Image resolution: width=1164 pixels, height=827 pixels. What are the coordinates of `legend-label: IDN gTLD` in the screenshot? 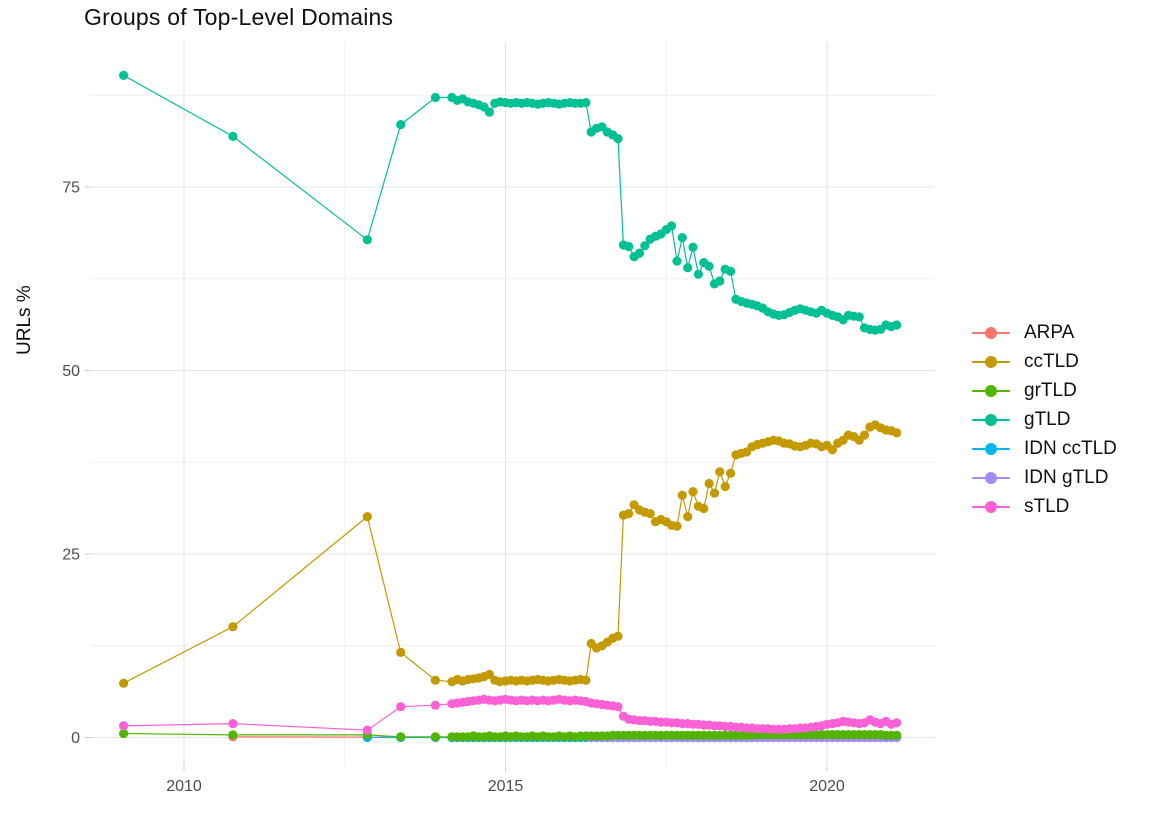 It's located at (1066, 477).